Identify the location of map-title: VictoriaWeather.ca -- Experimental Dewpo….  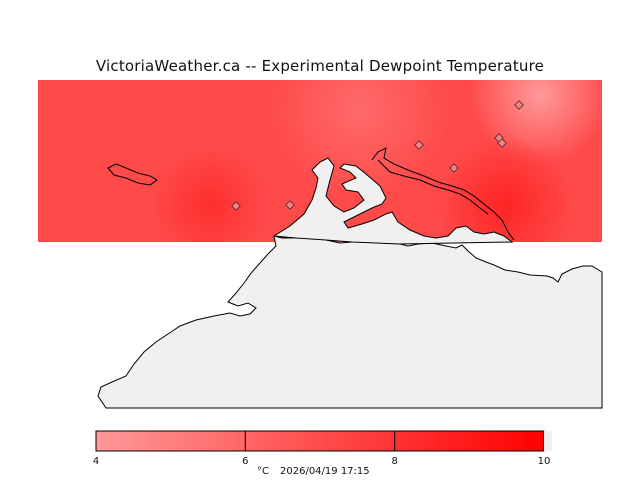
(320, 66).